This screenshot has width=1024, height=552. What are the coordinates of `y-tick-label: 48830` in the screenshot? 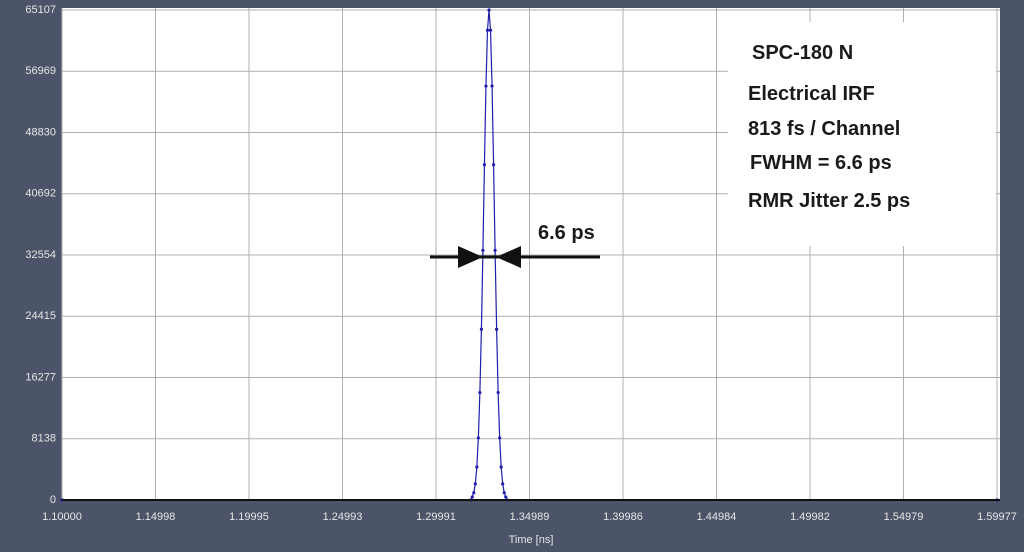 It's located at (40, 132).